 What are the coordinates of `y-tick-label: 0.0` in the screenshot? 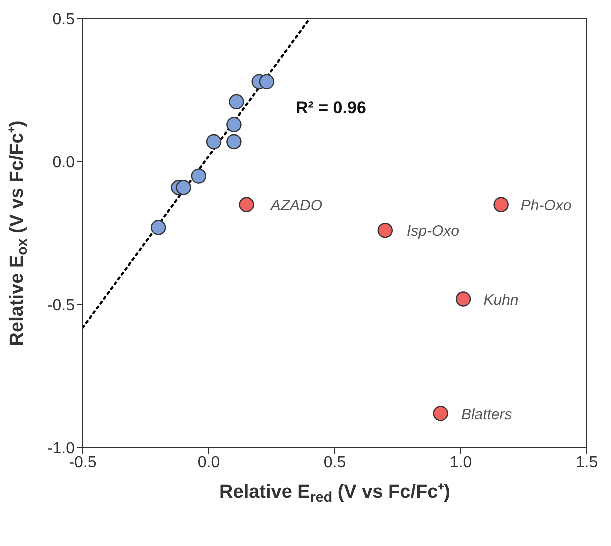 It's located at (64, 163).